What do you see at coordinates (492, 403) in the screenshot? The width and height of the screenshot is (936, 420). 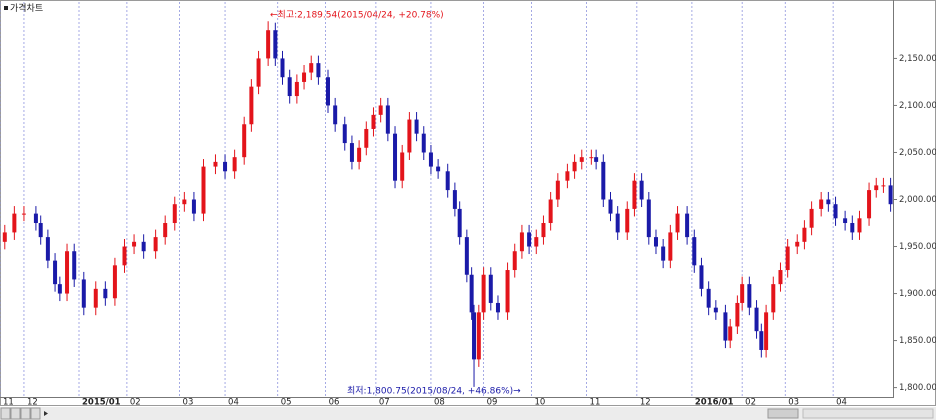 I see `x-tick-label: 09` at bounding box center [492, 403].